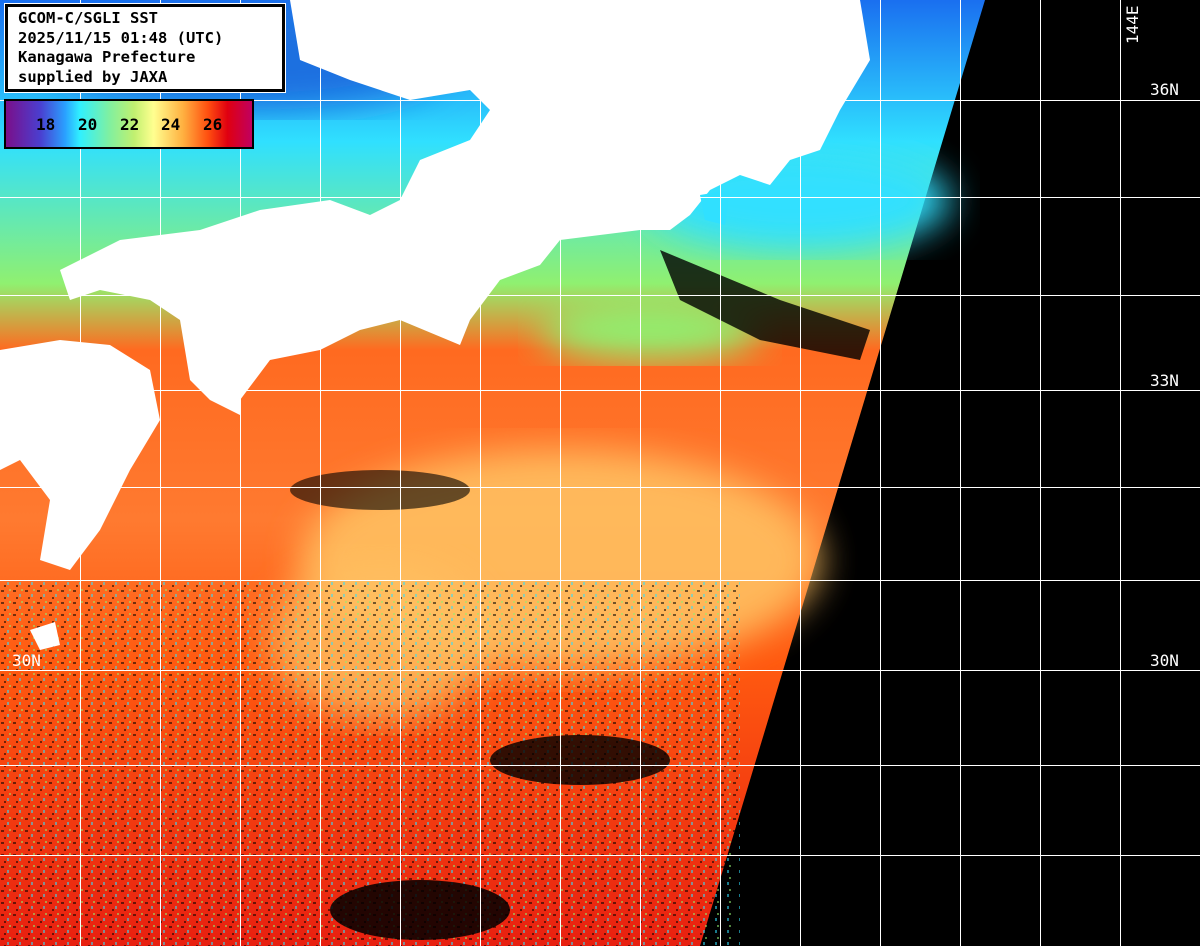 The width and height of the screenshot is (1200, 946). Describe the element at coordinates (171, 124) in the screenshot. I see `colorbar-tick: 24` at that location.